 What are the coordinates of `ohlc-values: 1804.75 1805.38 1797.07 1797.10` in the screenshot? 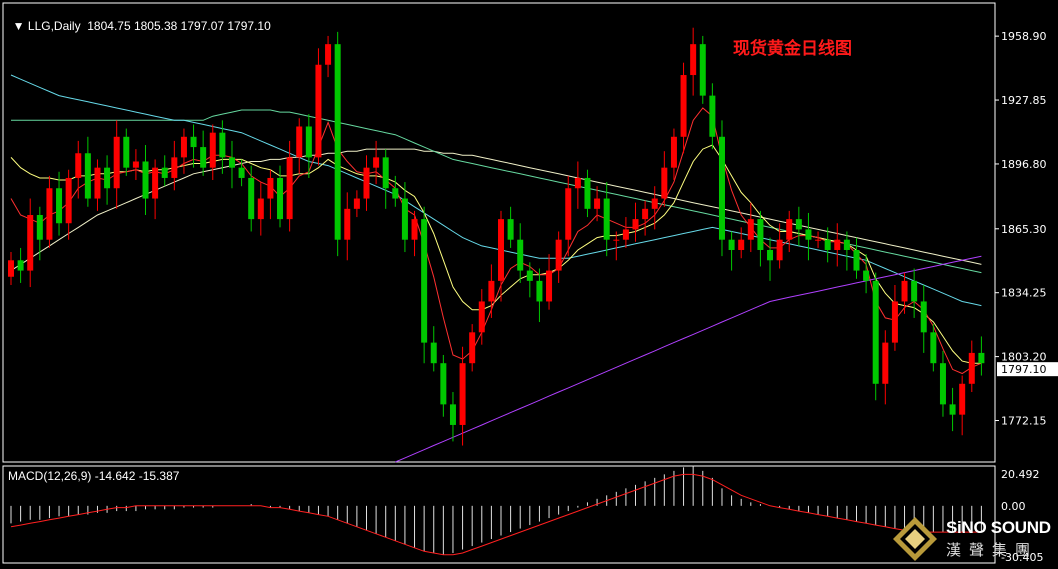 It's located at (179, 26).